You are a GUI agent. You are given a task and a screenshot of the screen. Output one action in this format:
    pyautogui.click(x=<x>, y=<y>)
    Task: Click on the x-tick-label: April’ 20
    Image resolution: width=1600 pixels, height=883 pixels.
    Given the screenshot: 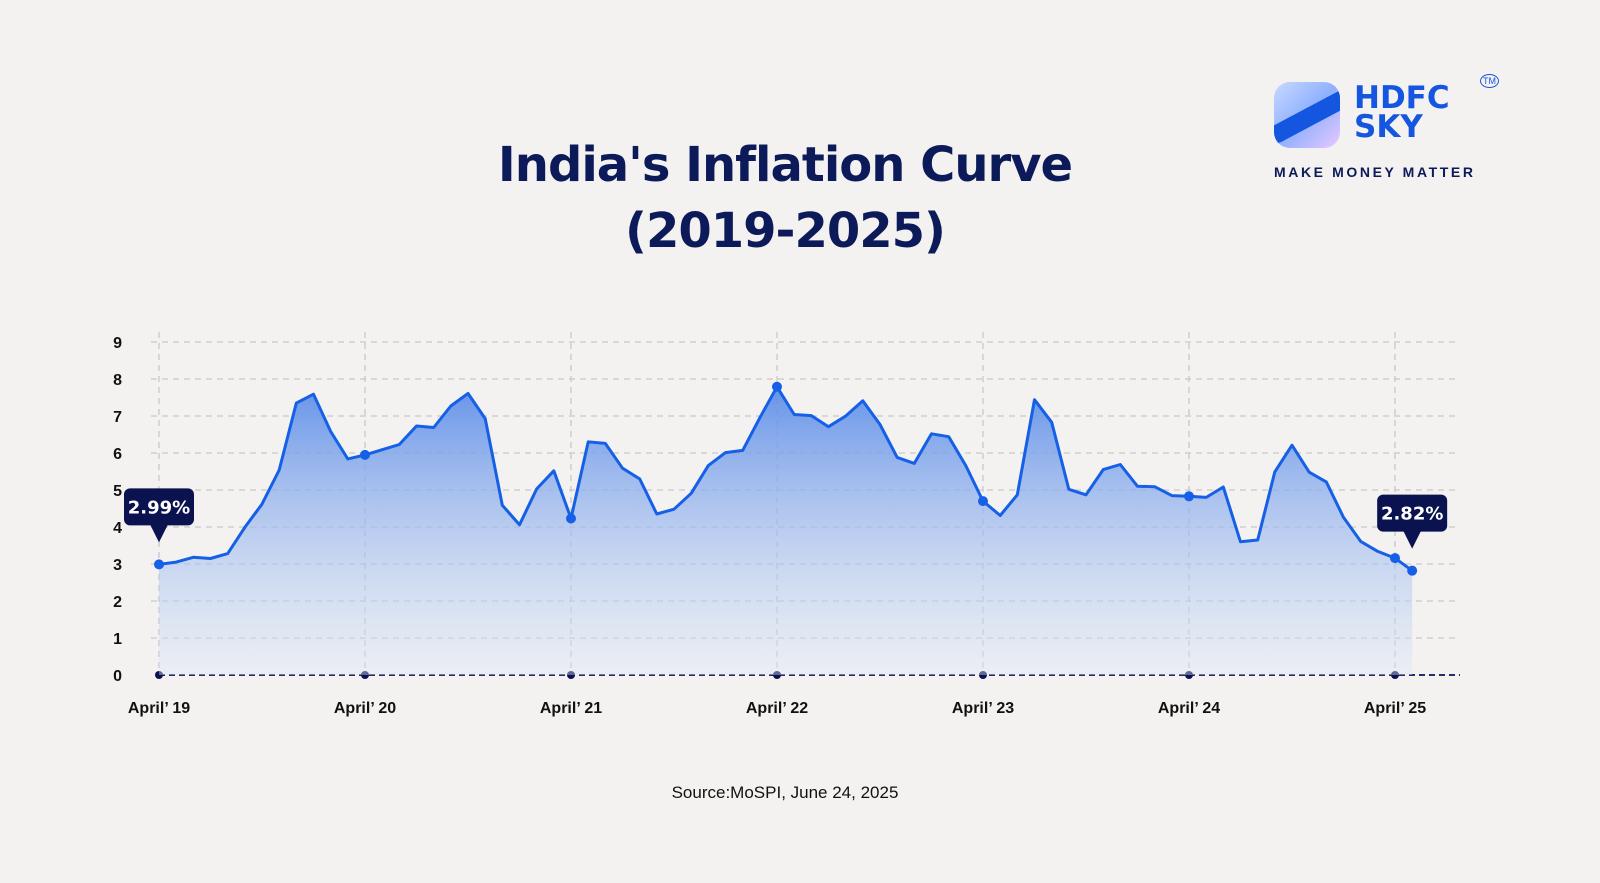 What is the action you would take?
    pyautogui.click(x=365, y=708)
    